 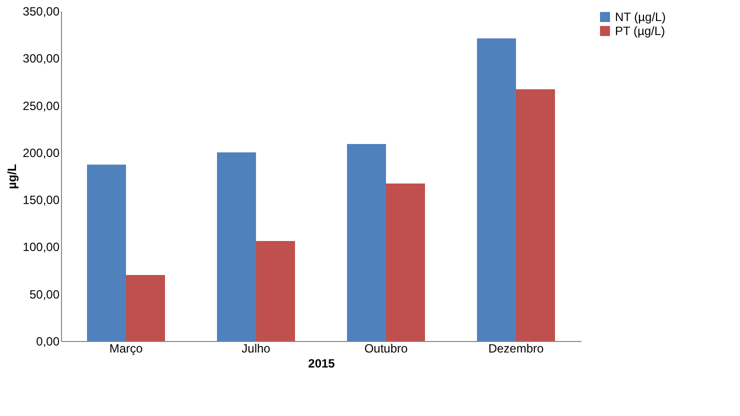 I want to click on y-tick-label: 250,00, so click(x=41, y=105).